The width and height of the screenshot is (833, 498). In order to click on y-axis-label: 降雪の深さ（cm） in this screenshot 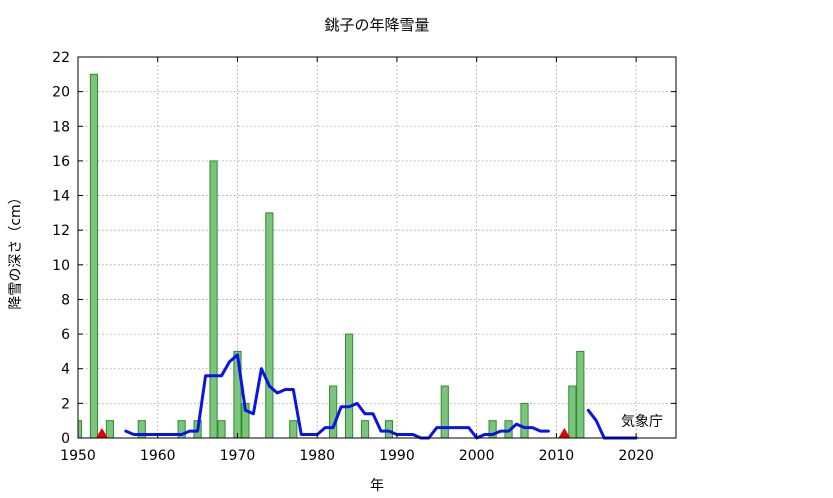, I will do `click(16, 249)`.